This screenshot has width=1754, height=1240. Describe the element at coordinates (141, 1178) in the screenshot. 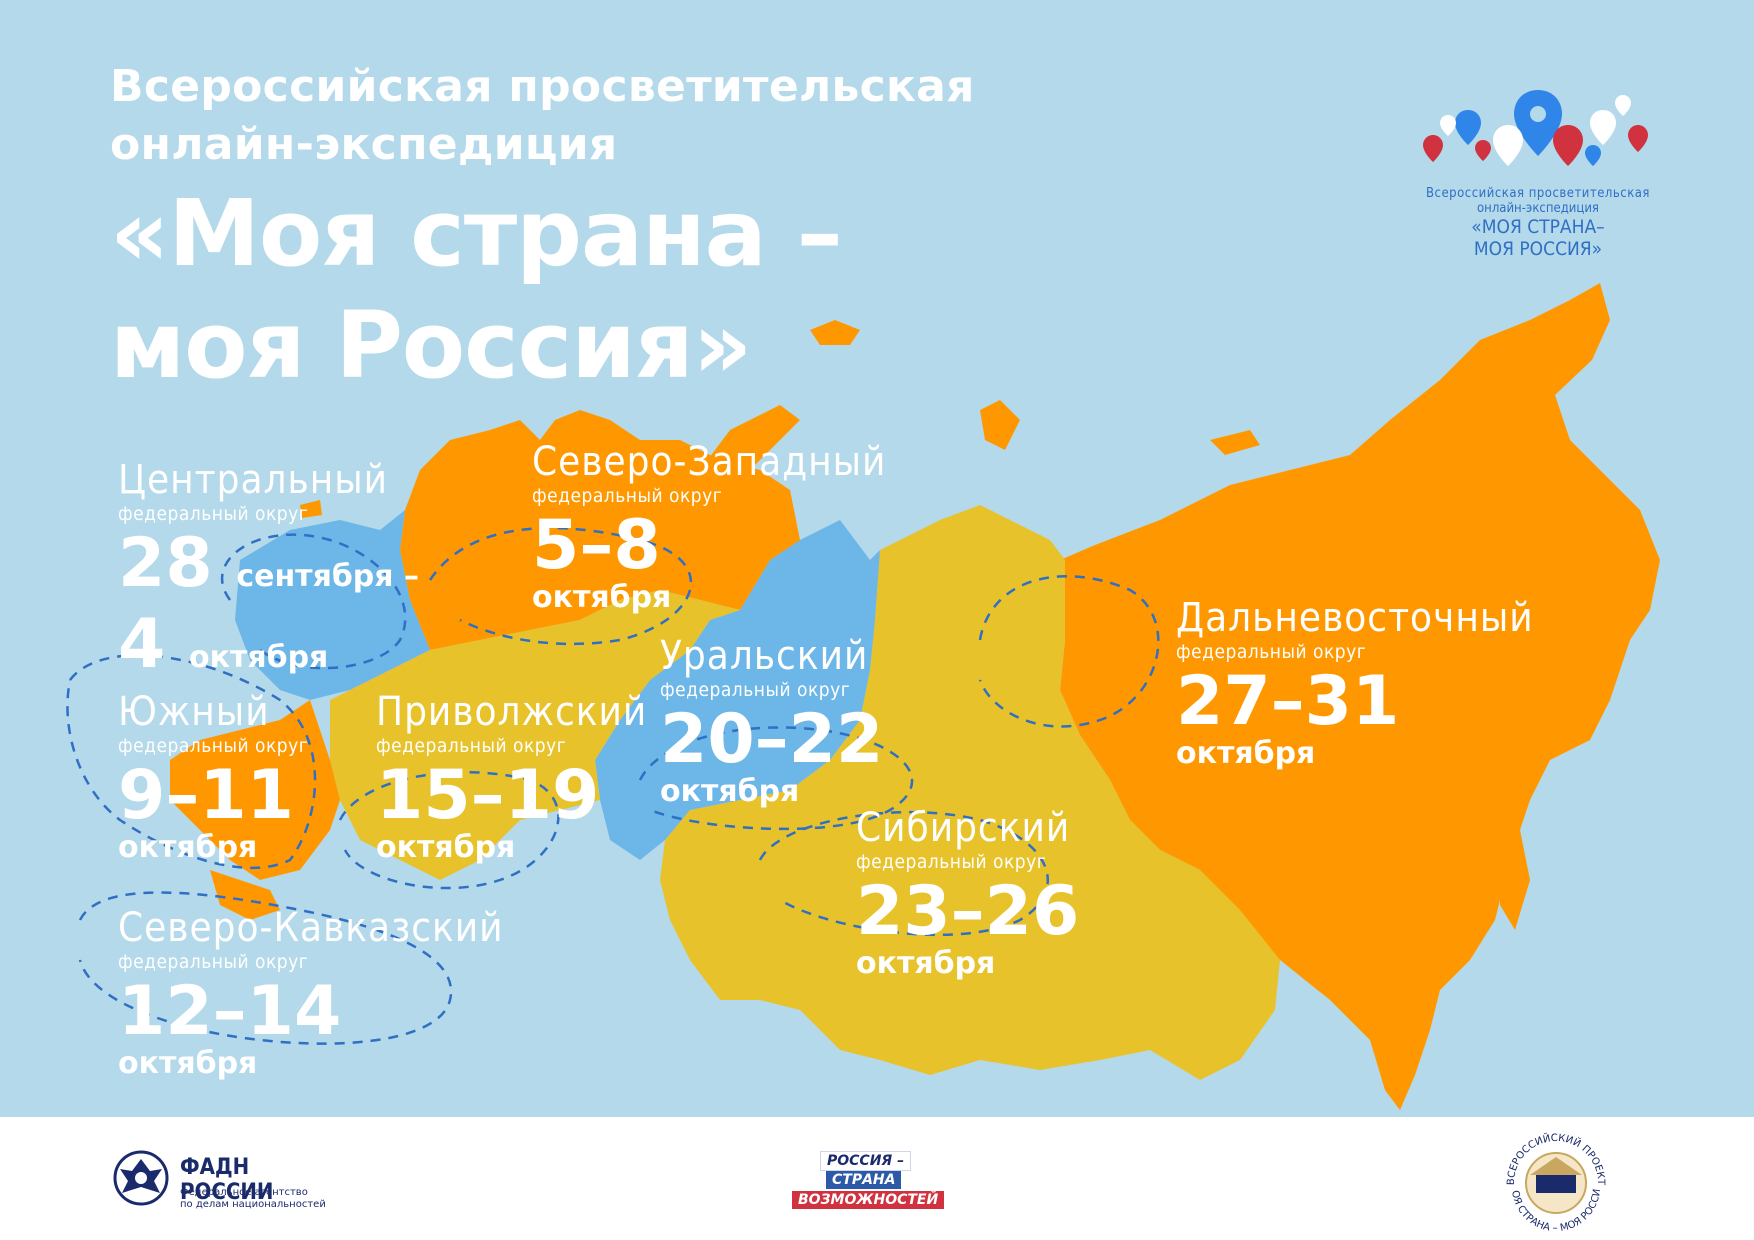

I see `eagle-emblem-icon` at that location.